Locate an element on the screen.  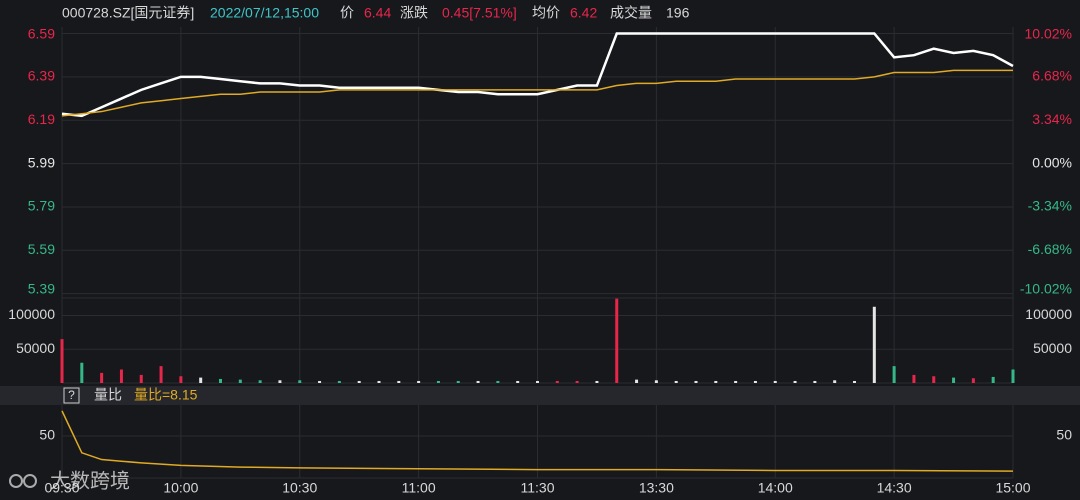
y-tick-label: 50000 is located at coordinates (35, 348).